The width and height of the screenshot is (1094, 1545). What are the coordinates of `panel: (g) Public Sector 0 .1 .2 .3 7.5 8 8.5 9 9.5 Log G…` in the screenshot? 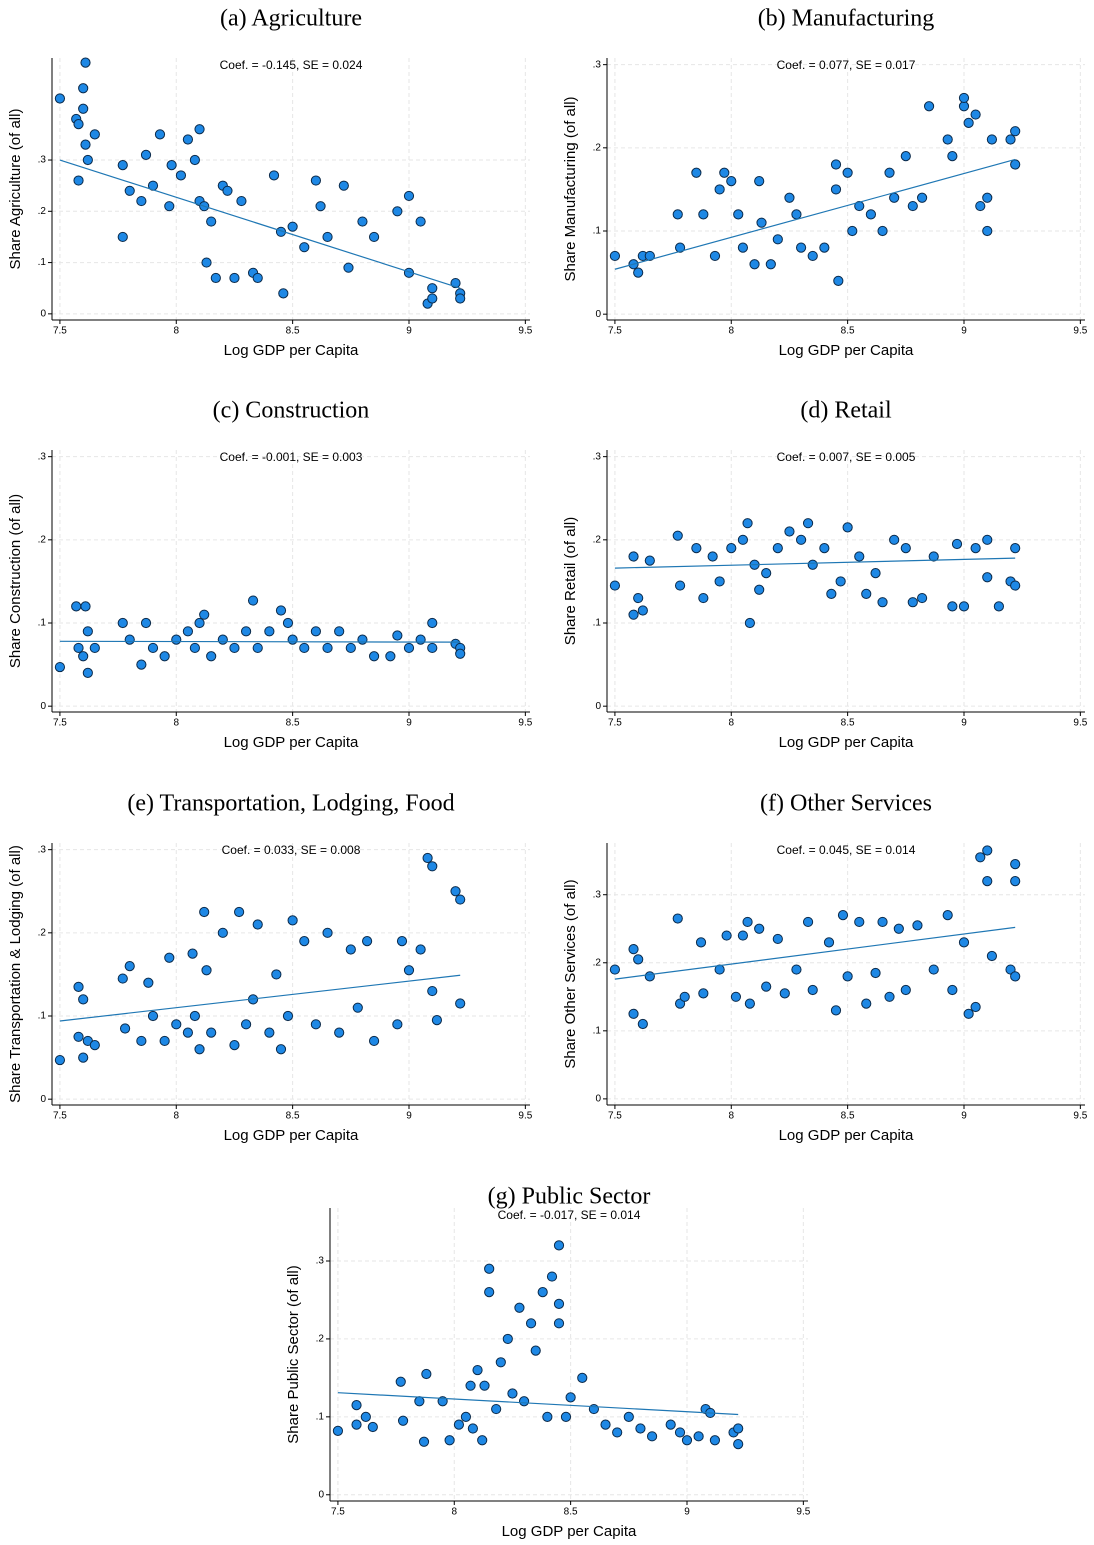 It's located at (548, 1362).